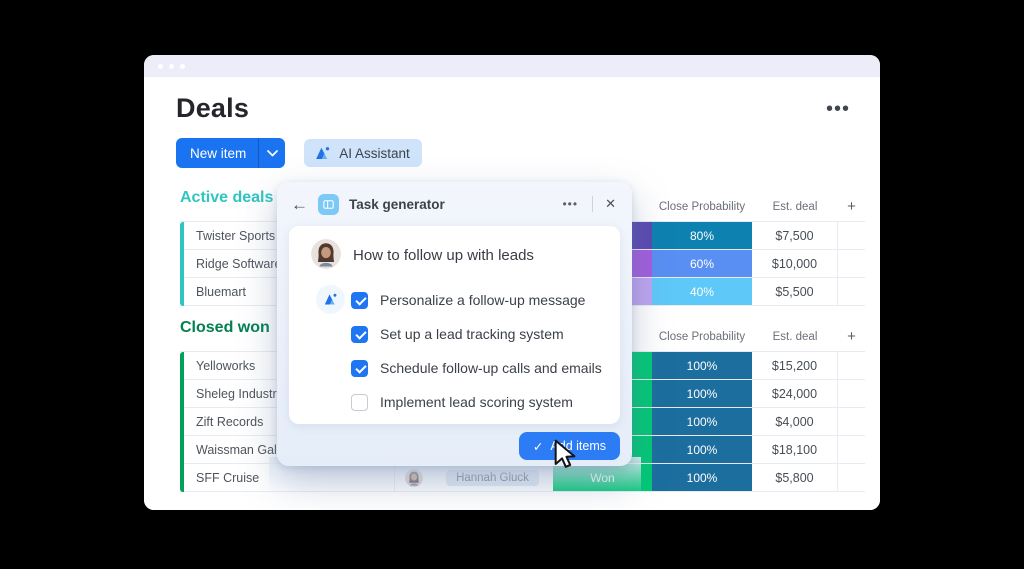 The image size is (1024, 569). I want to click on item-name-cell: SFF Cruise, so click(287, 477).